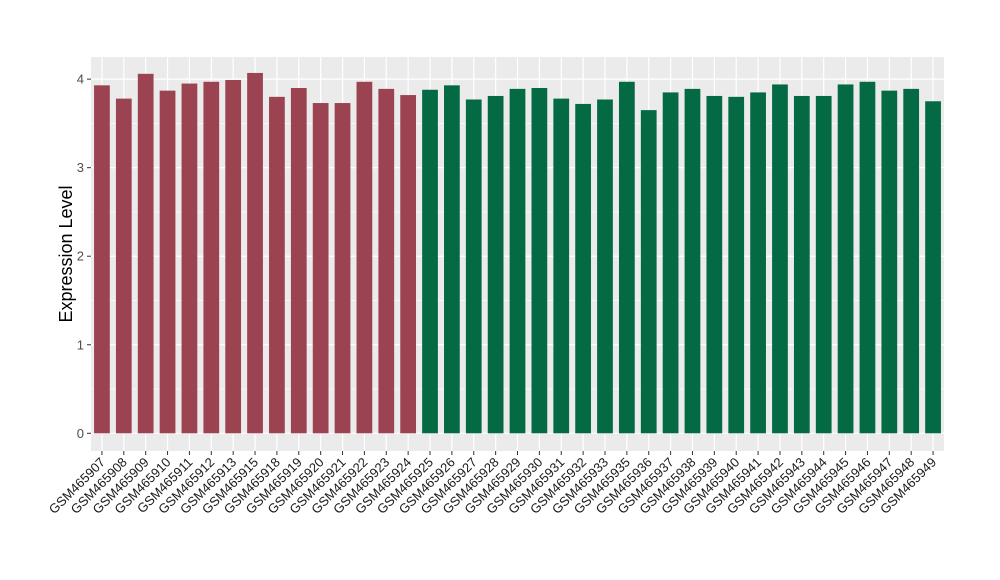  I want to click on bar-GSM465946, so click(867, 257).